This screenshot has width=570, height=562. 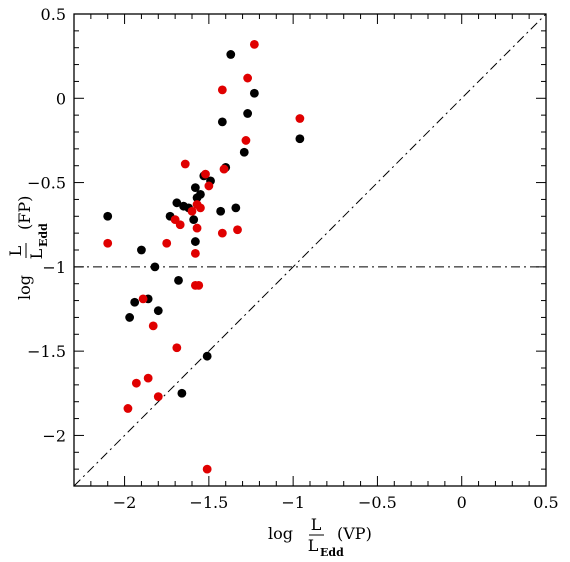 What do you see at coordinates (36, 253) in the screenshot?
I see `y-axis-label-denominator: L` at bounding box center [36, 253].